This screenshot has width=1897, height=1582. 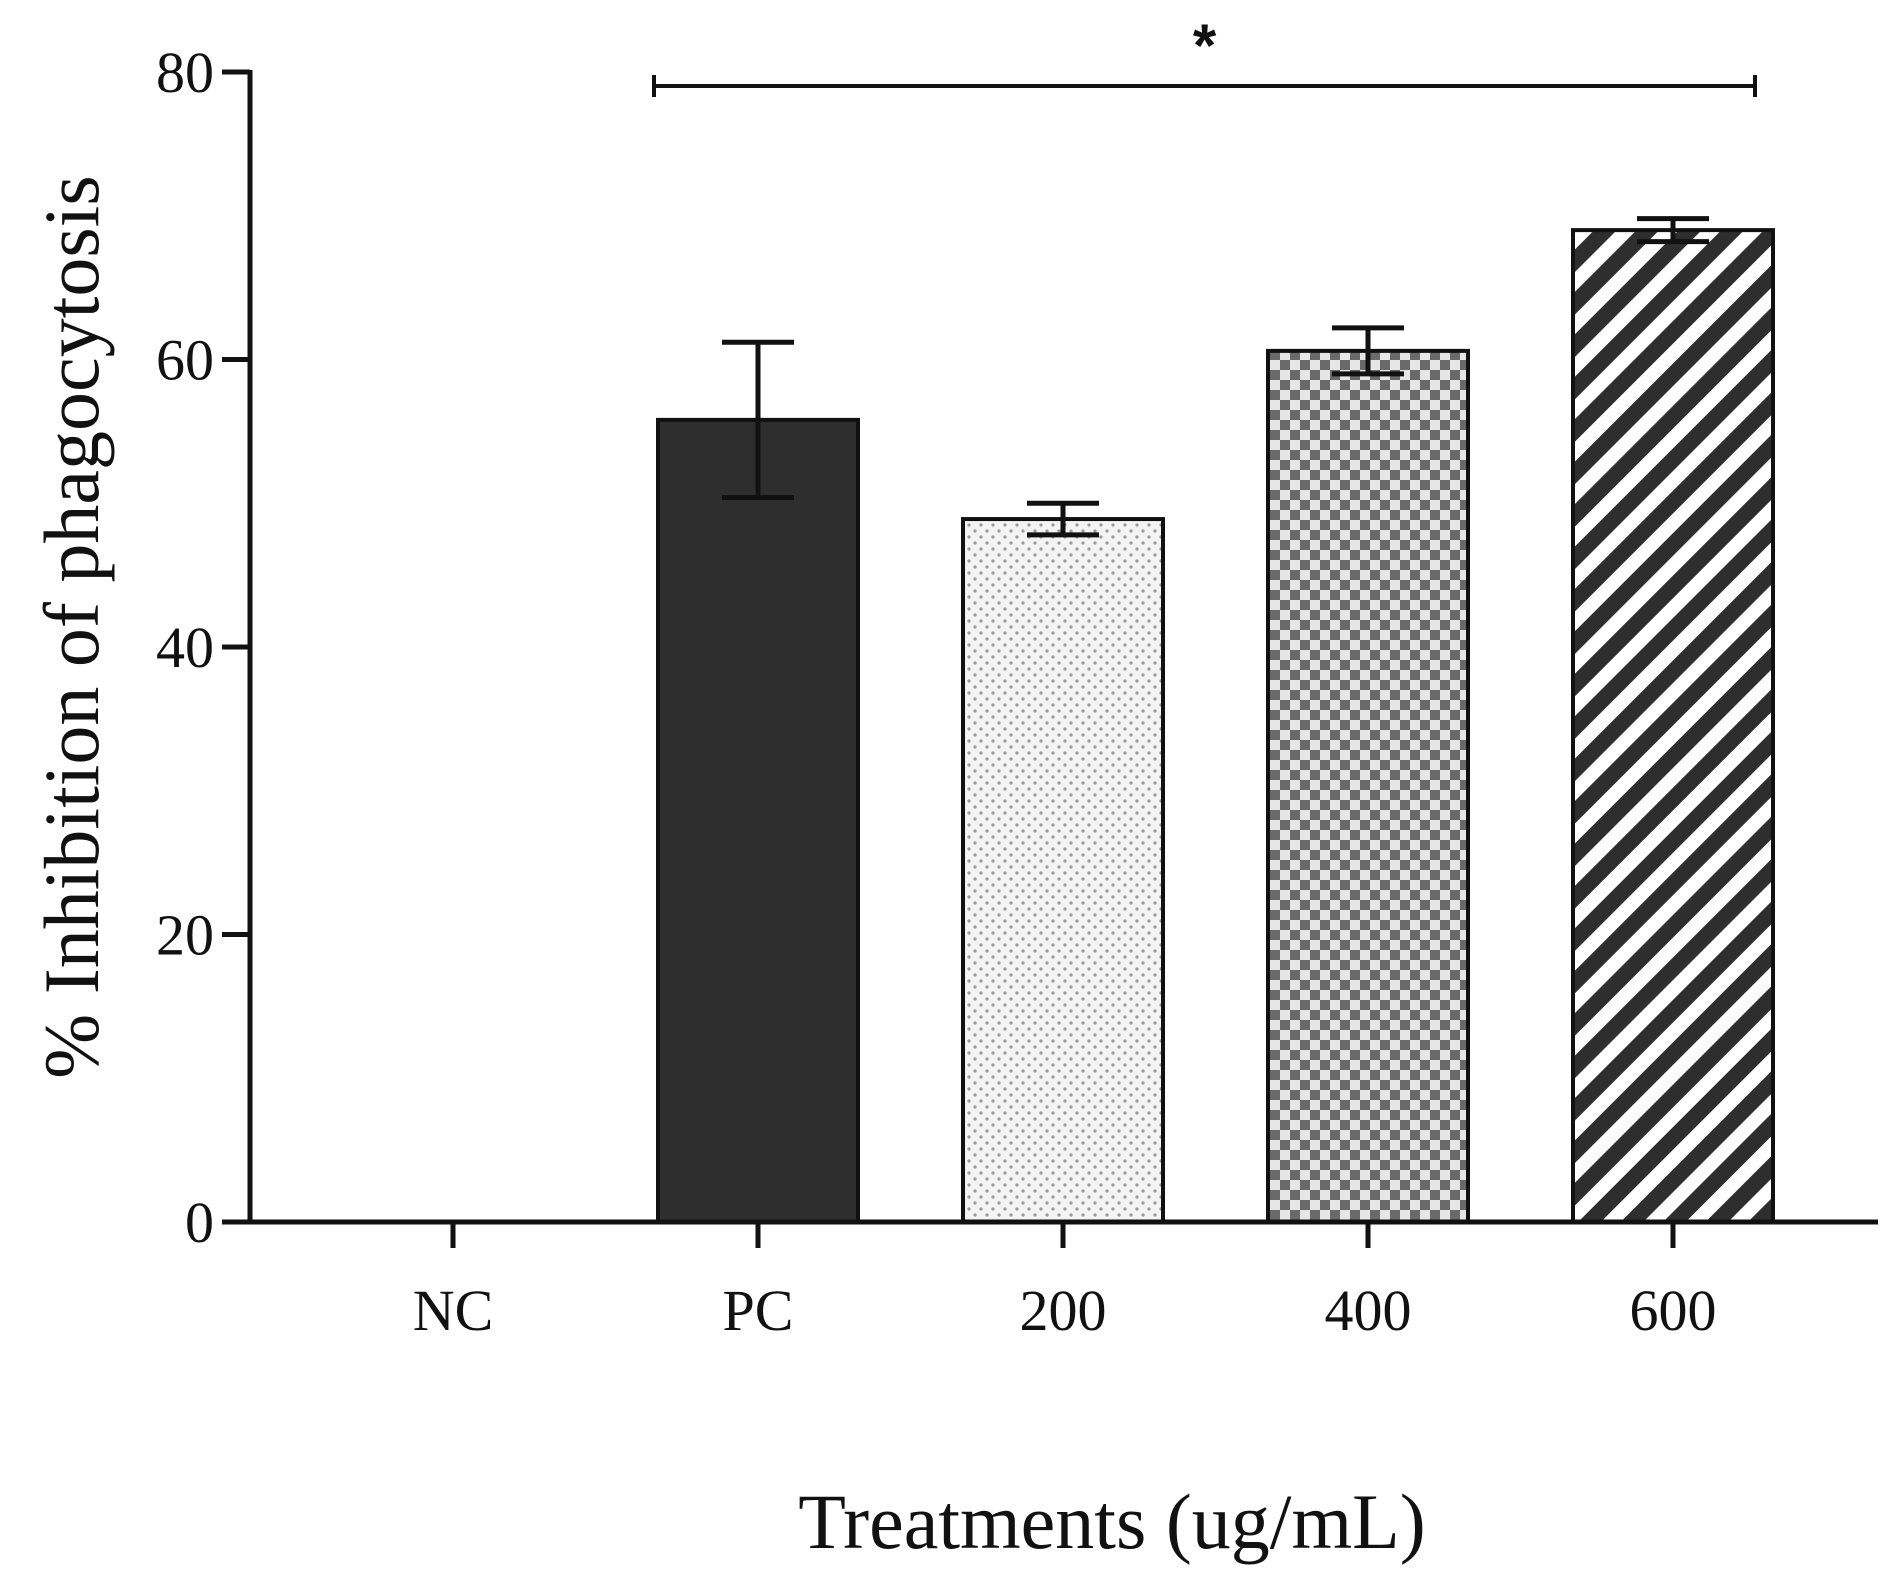 I want to click on y-axis-ticks: 0 20 40 60 80, so click(x=203, y=647).